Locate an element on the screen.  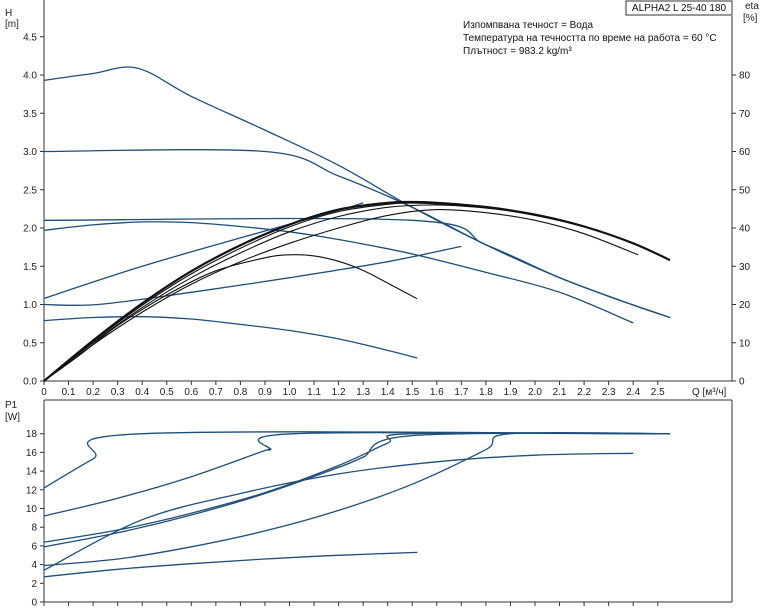
power-tick-label: 18 is located at coordinates (32, 434).